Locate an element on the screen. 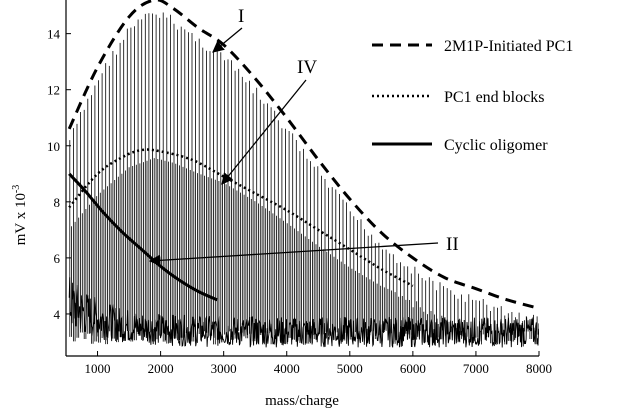 This screenshot has height=410, width=631. series-line-solid is located at coordinates (143, 237).